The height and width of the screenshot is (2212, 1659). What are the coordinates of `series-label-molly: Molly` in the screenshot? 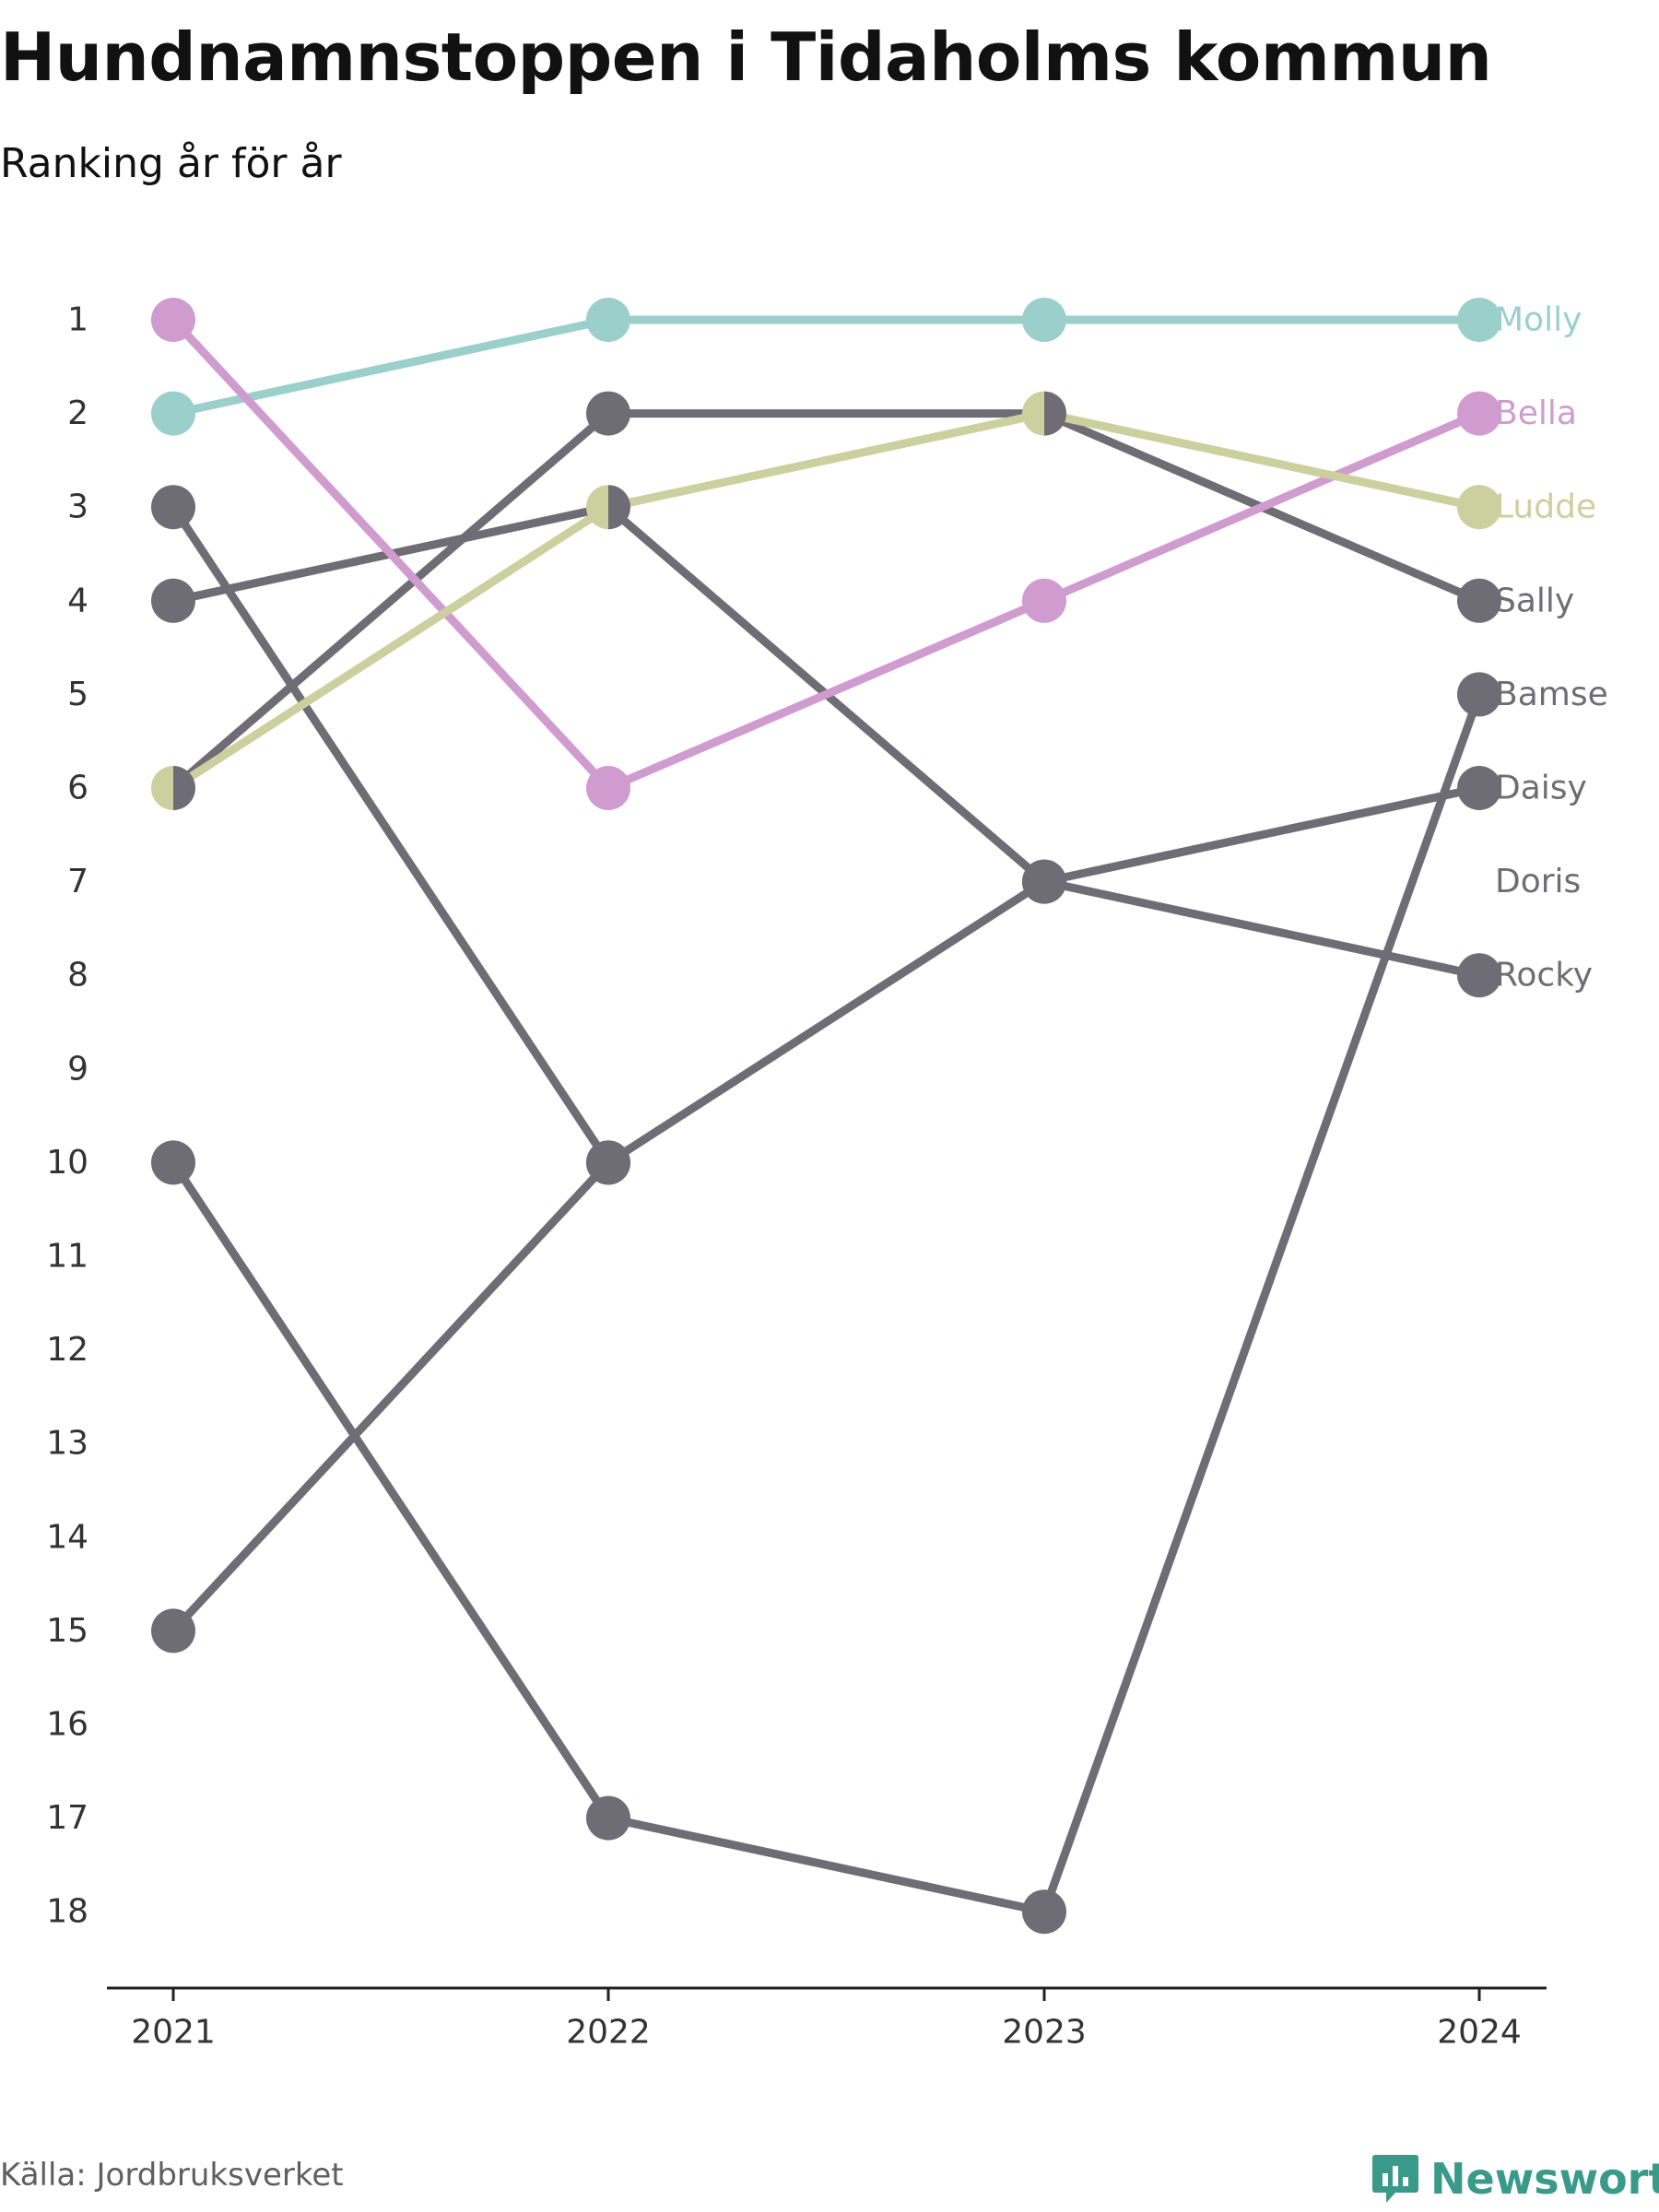 It's located at (1538, 320).